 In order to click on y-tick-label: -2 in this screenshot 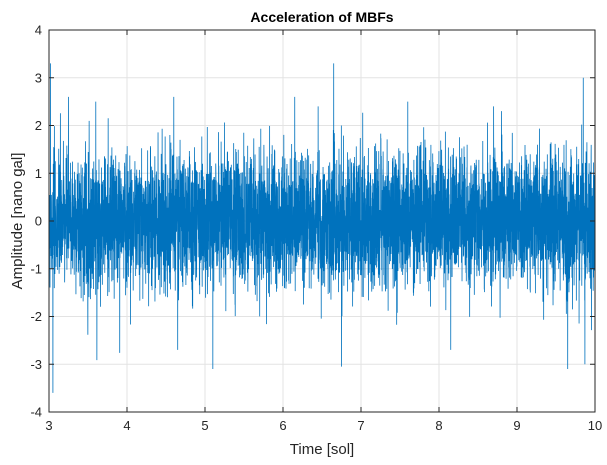, I will do `click(36, 316)`.